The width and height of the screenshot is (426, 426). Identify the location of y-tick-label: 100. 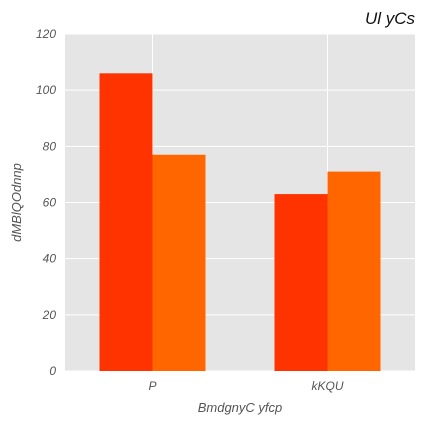
(46, 90).